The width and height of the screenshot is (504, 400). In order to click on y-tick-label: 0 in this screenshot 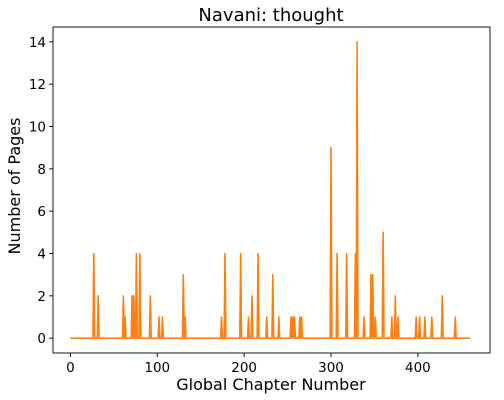, I will do `click(41, 339)`.